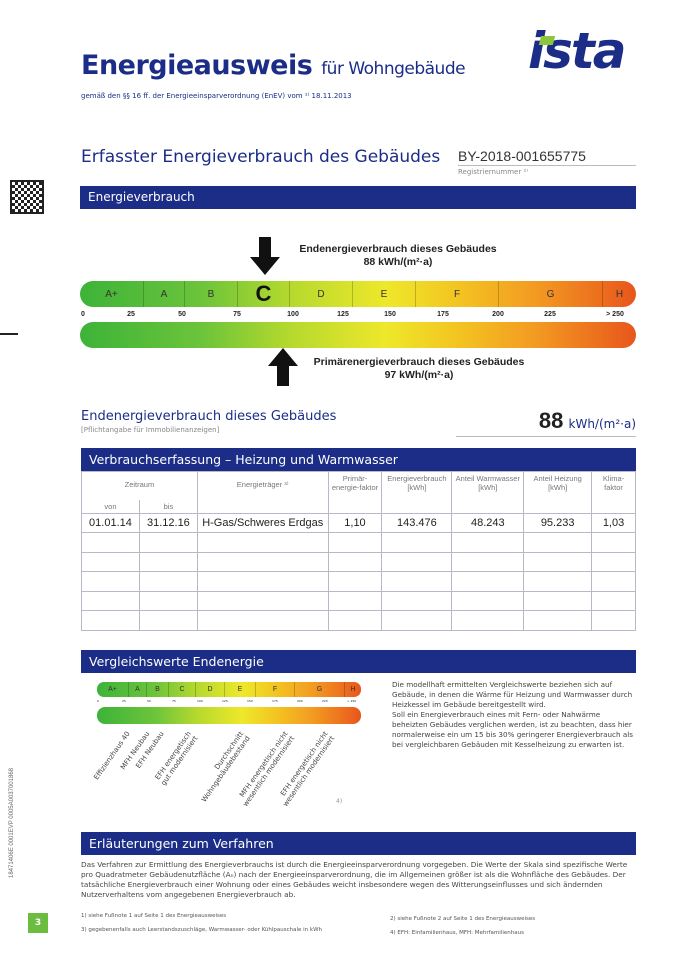 The width and height of the screenshot is (680, 960). What do you see at coordinates (38, 923) in the screenshot?
I see `page-number: 3` at bounding box center [38, 923].